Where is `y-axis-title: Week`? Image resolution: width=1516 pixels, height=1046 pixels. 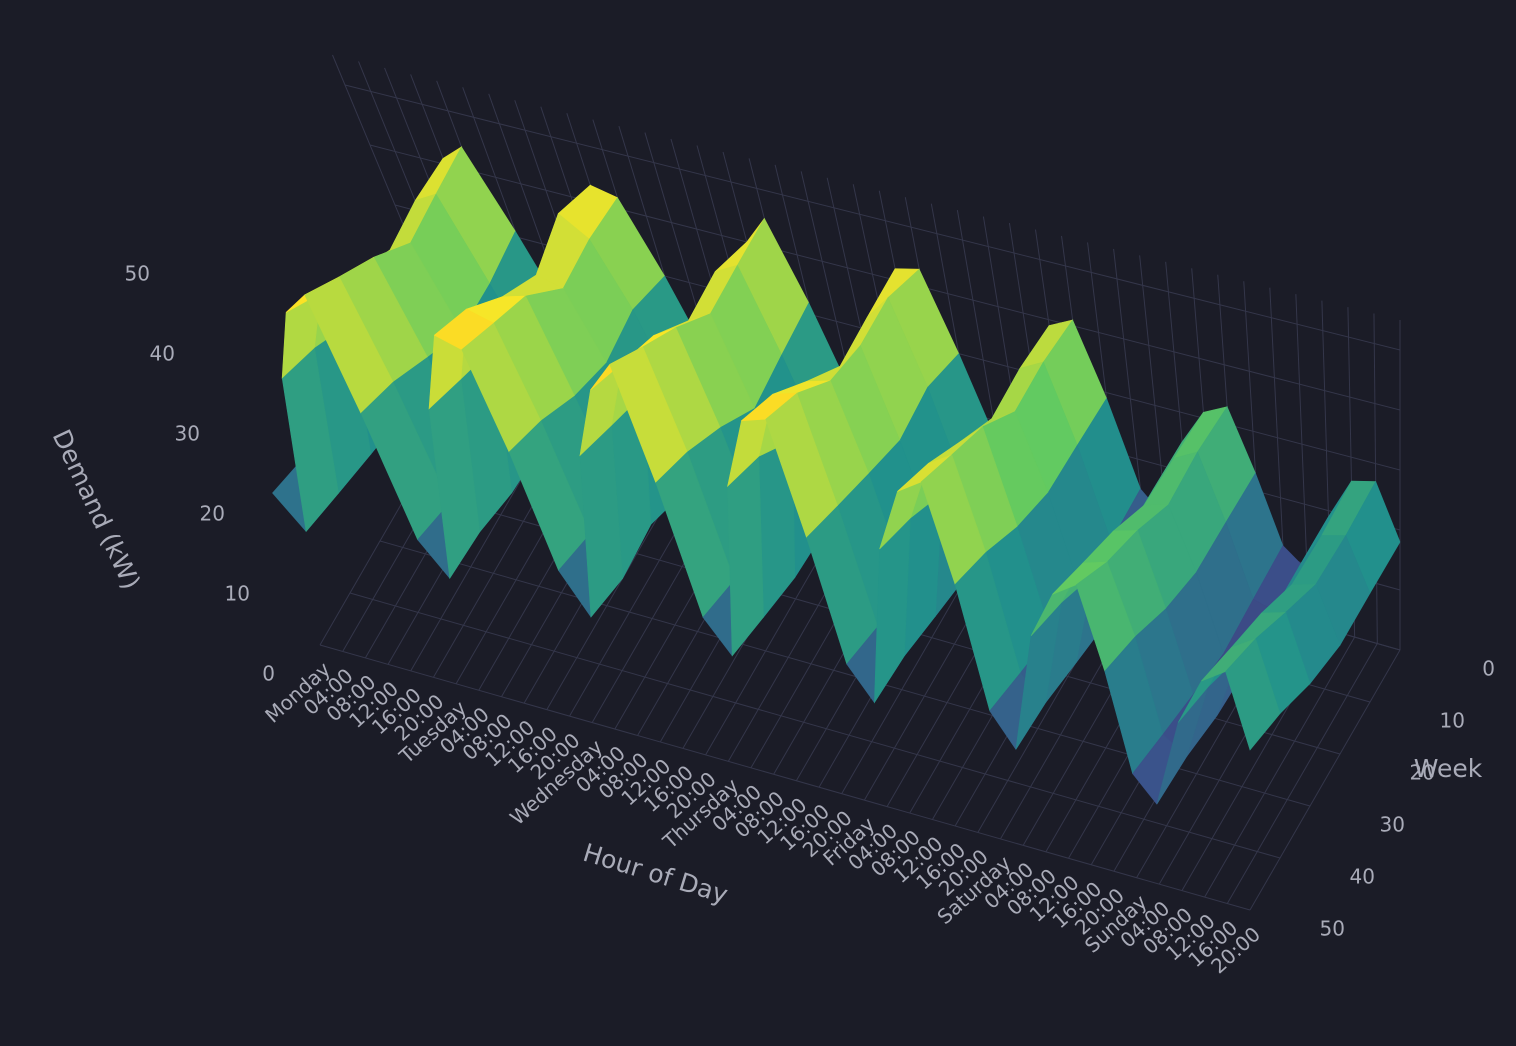
y-axis-title: Week is located at coordinates (1448, 768).